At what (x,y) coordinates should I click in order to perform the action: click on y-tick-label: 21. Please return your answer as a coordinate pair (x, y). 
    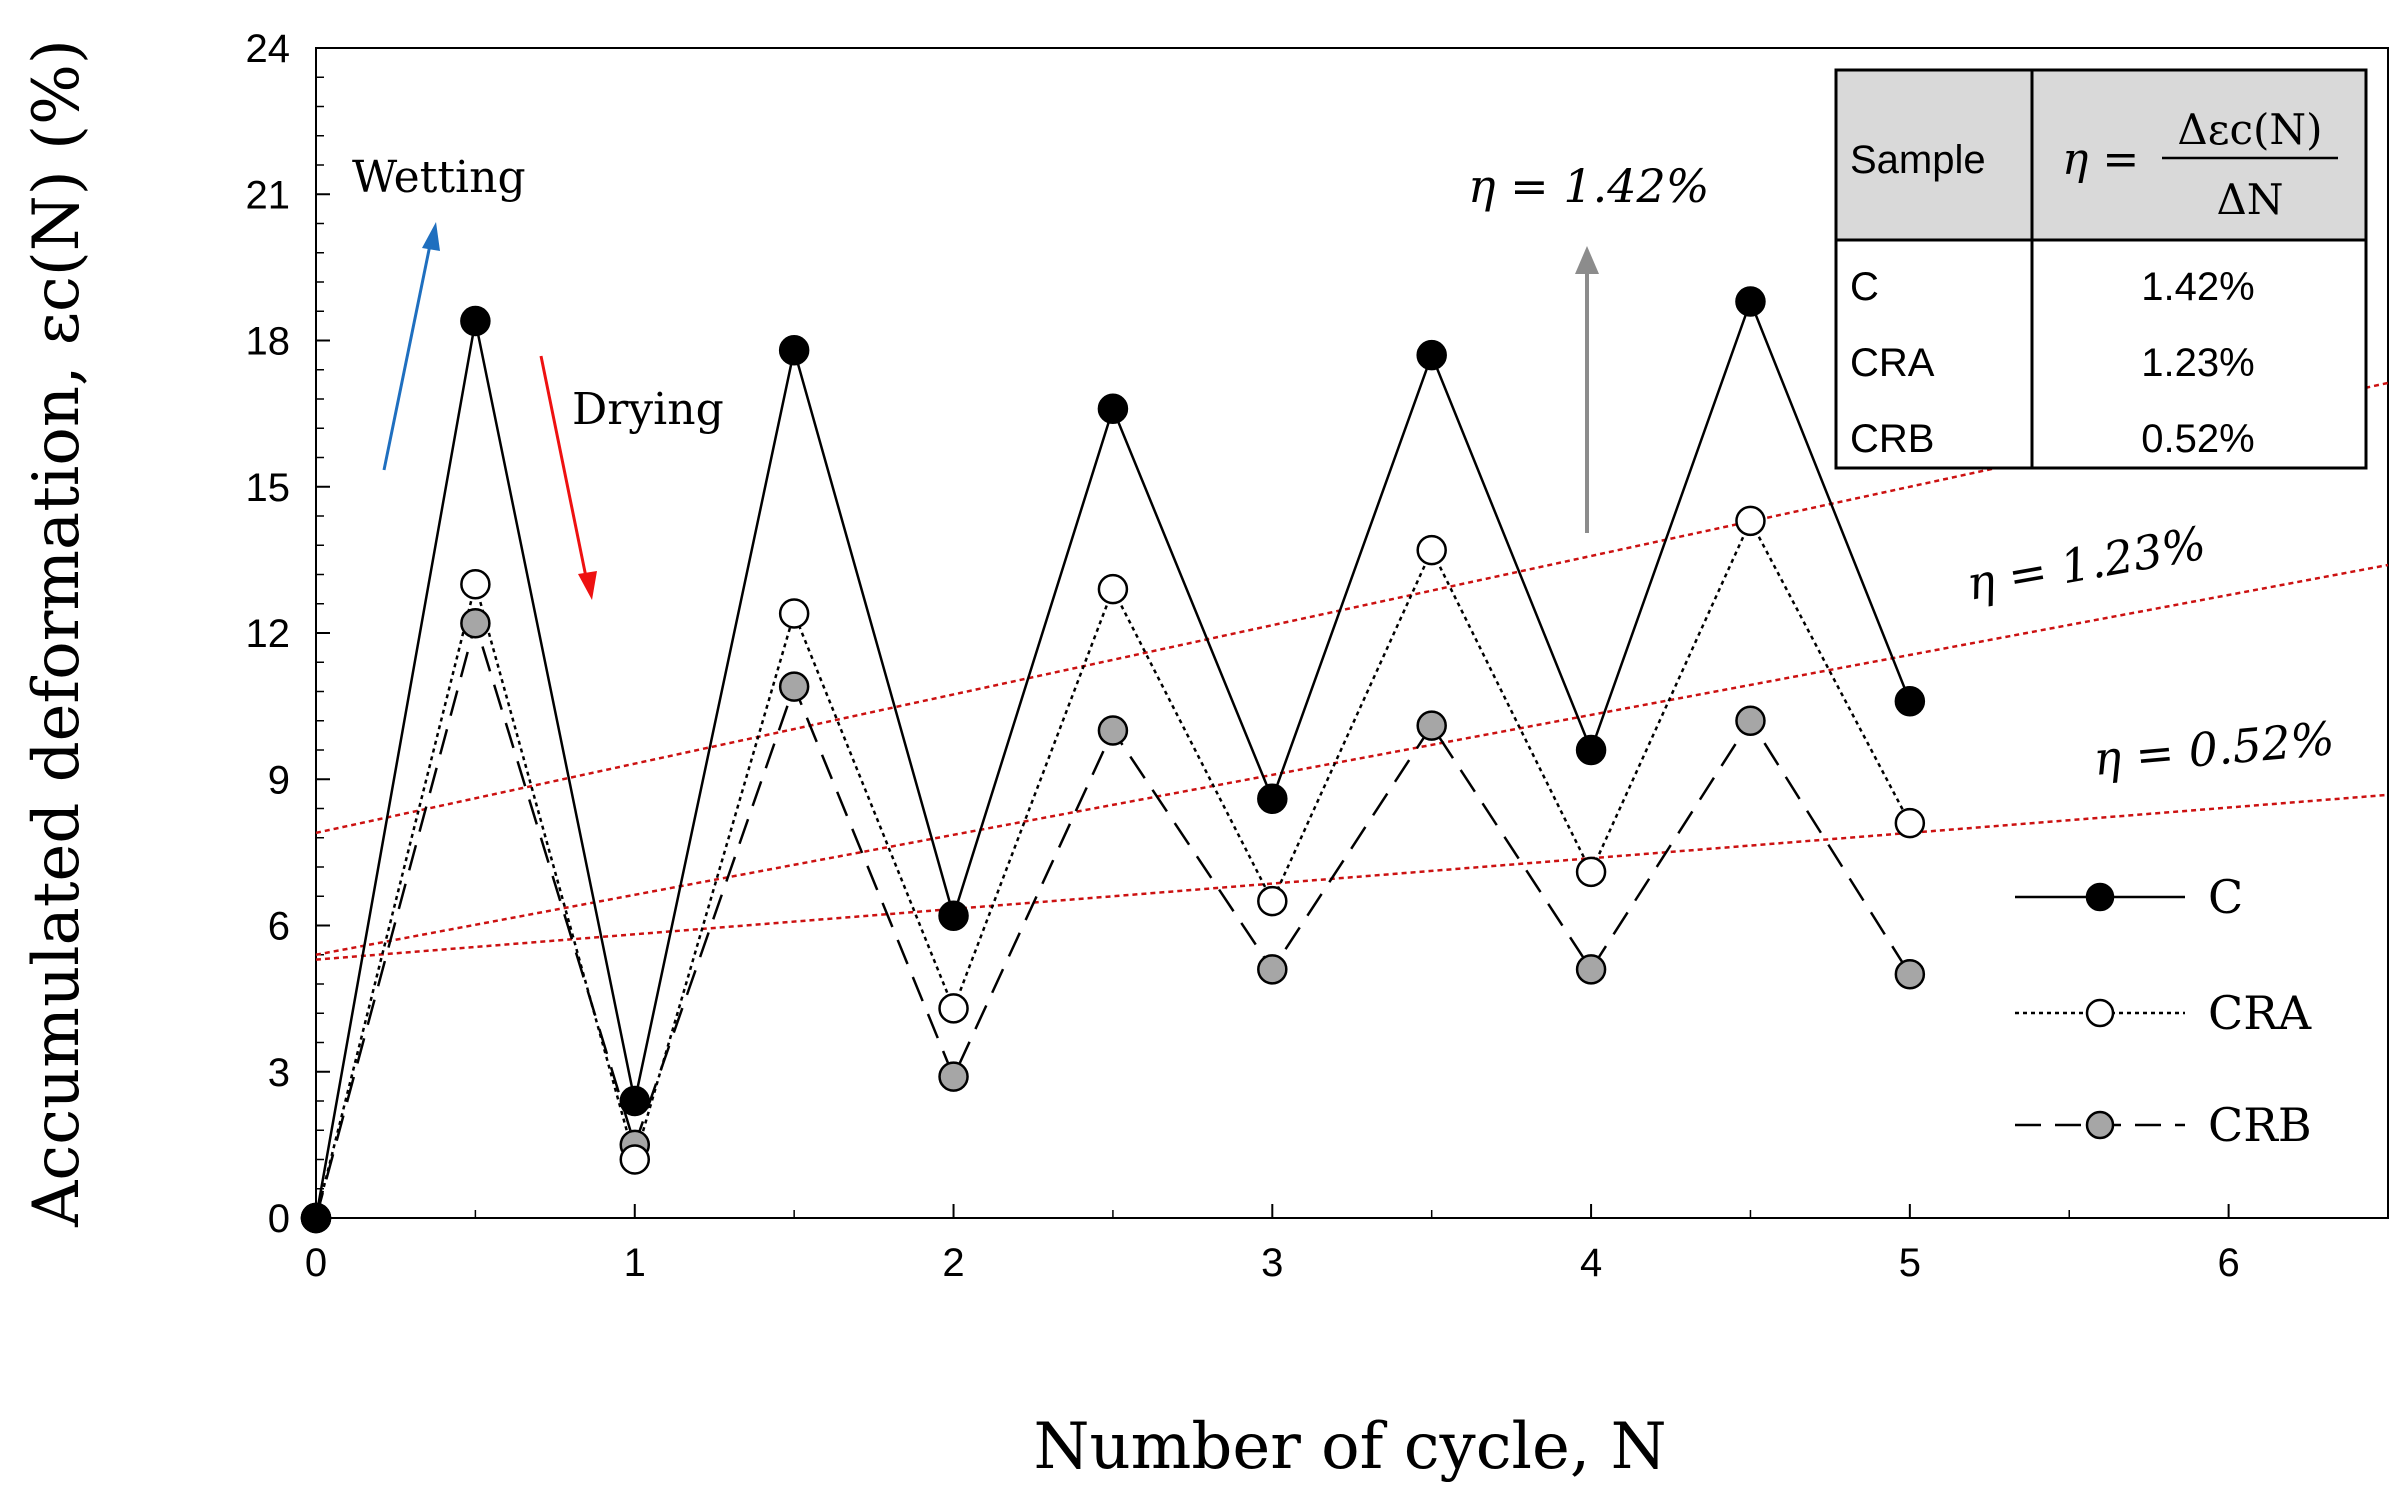
    Looking at the image, I should click on (268, 195).